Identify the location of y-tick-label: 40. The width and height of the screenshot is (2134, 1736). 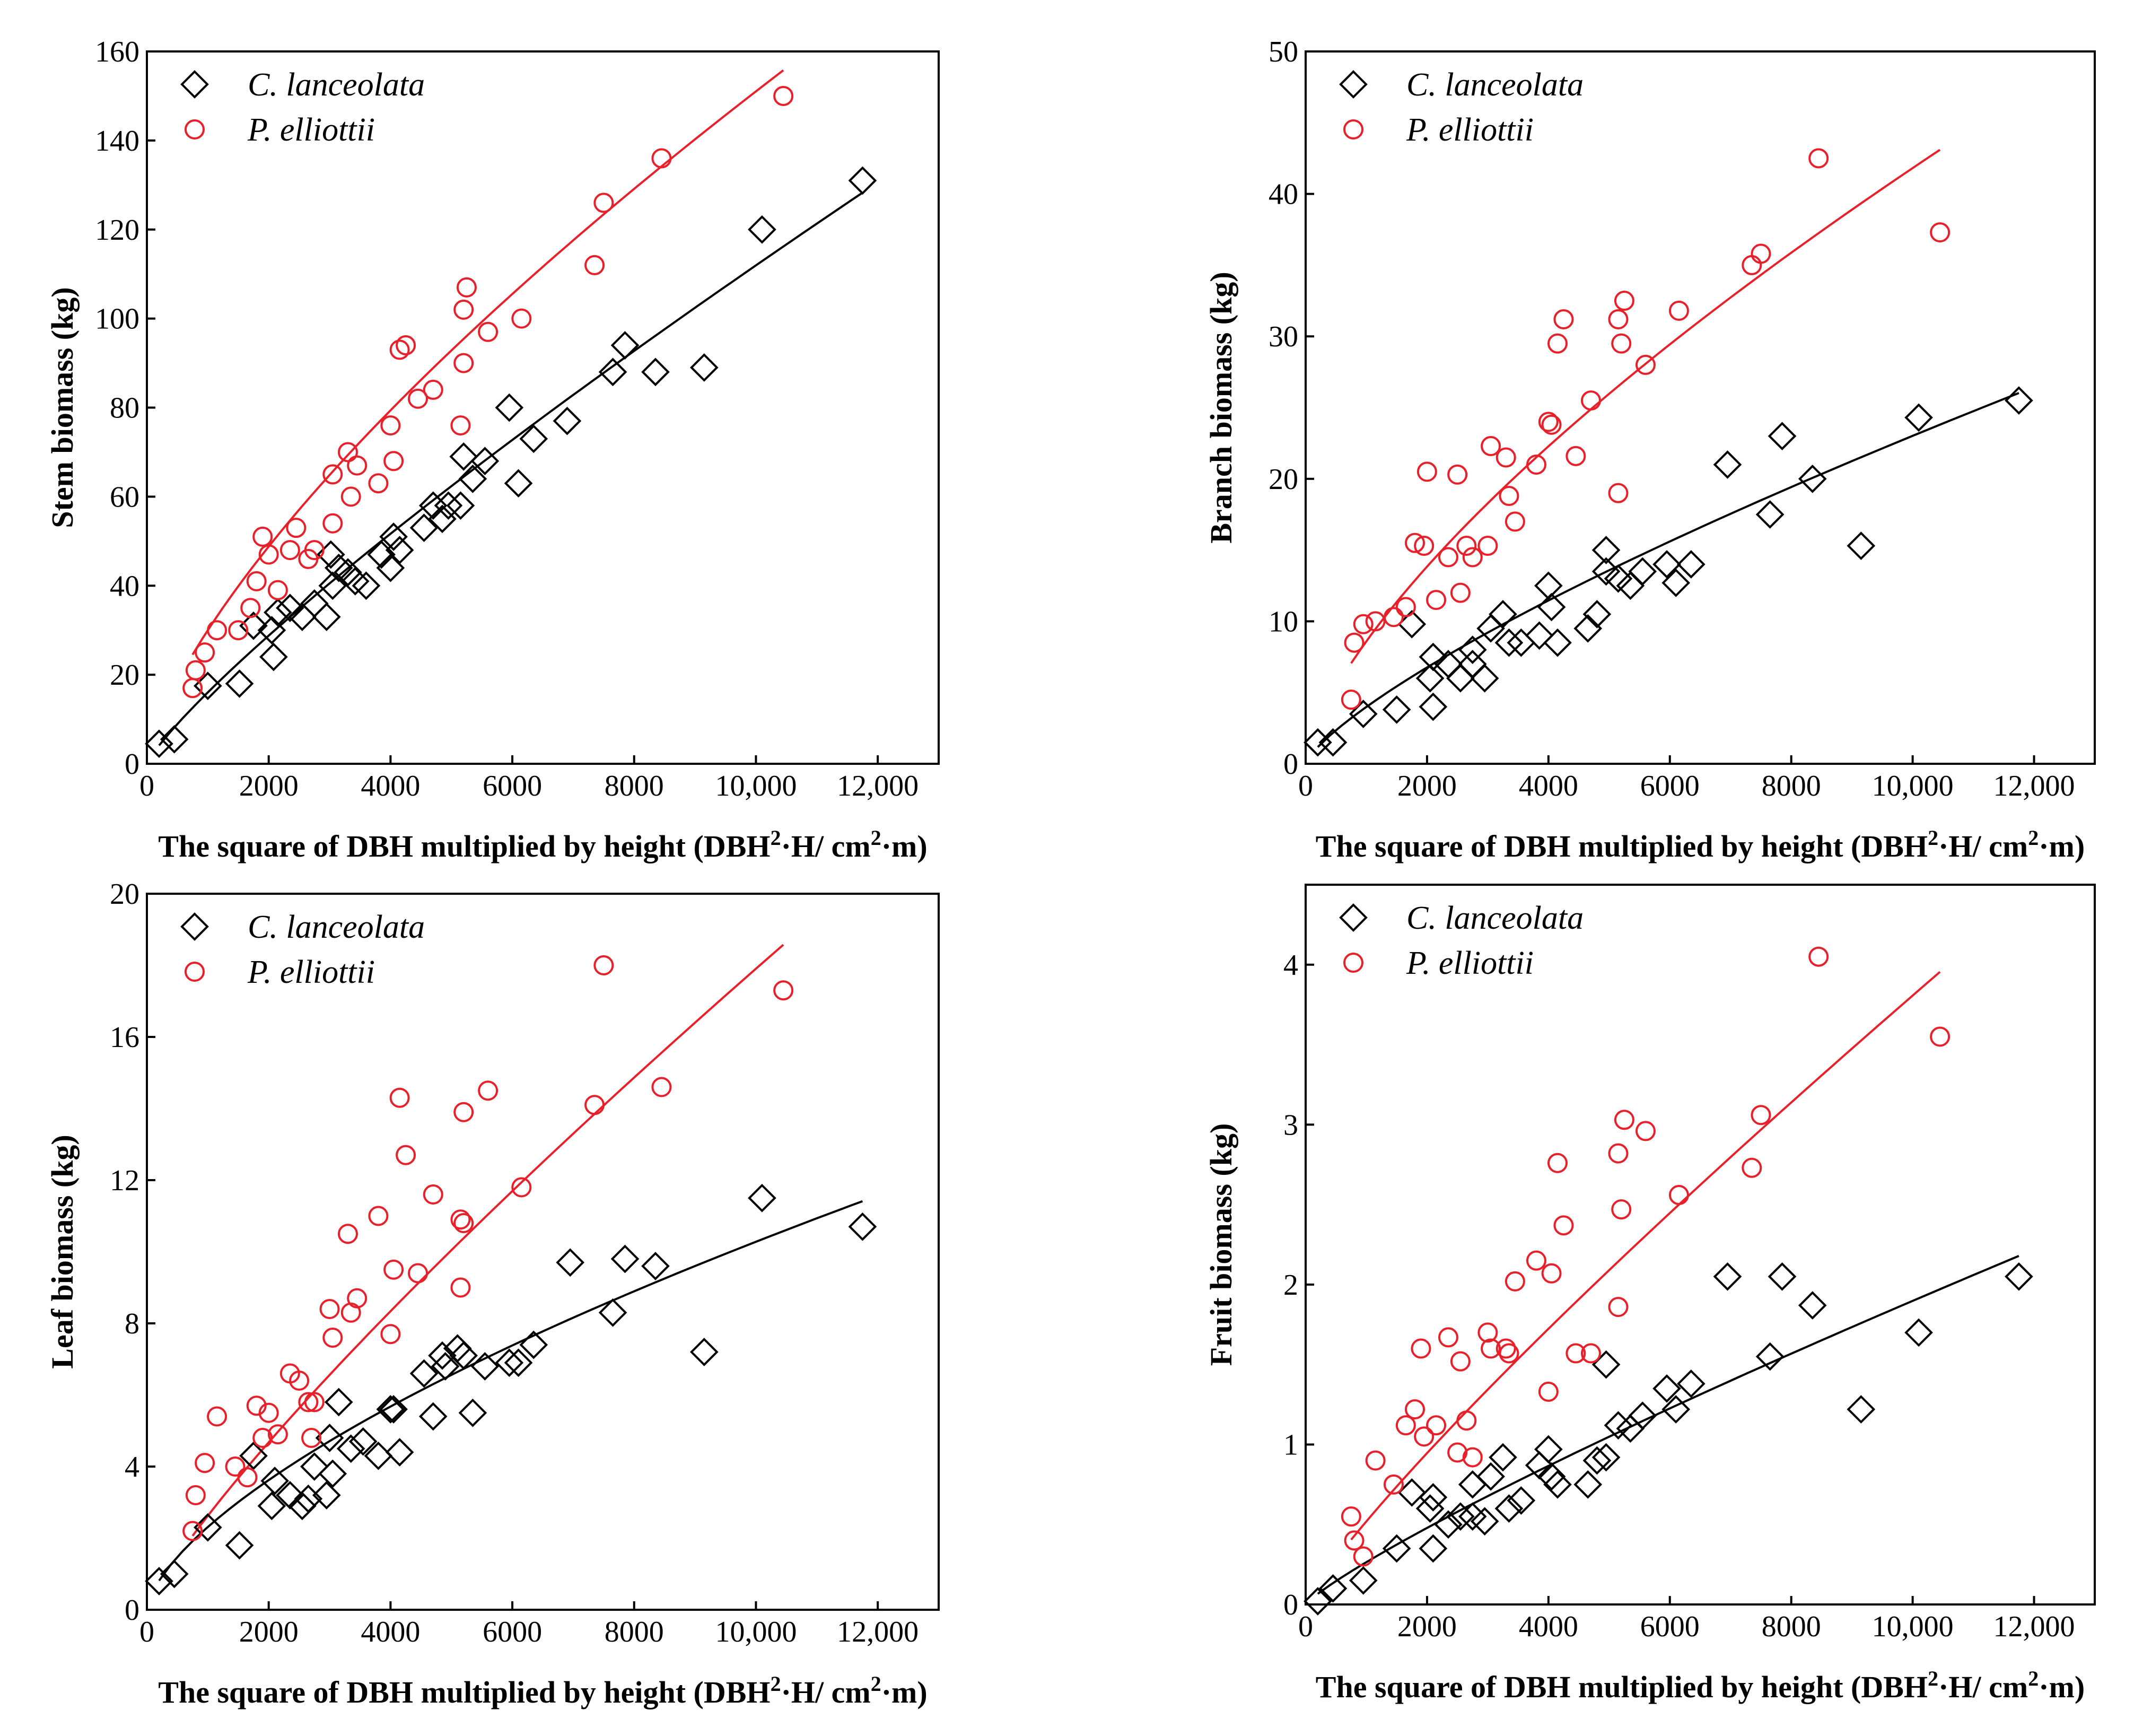
(1284, 194).